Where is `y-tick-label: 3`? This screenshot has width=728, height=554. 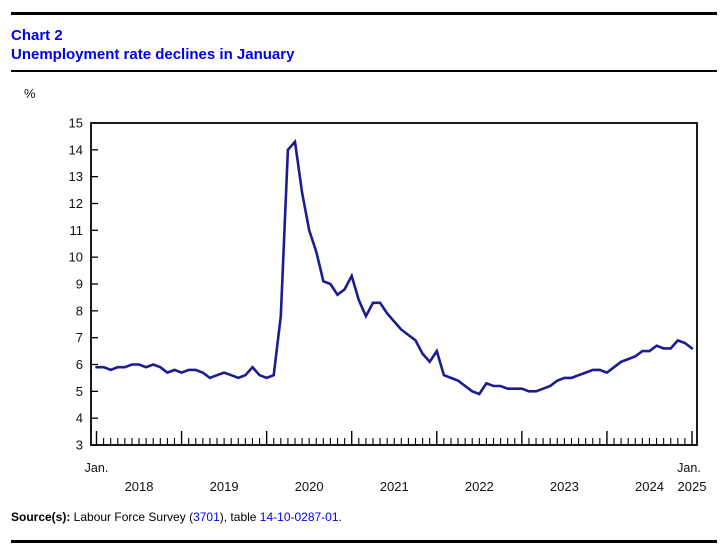 y-tick-label: 3 is located at coordinates (79, 445).